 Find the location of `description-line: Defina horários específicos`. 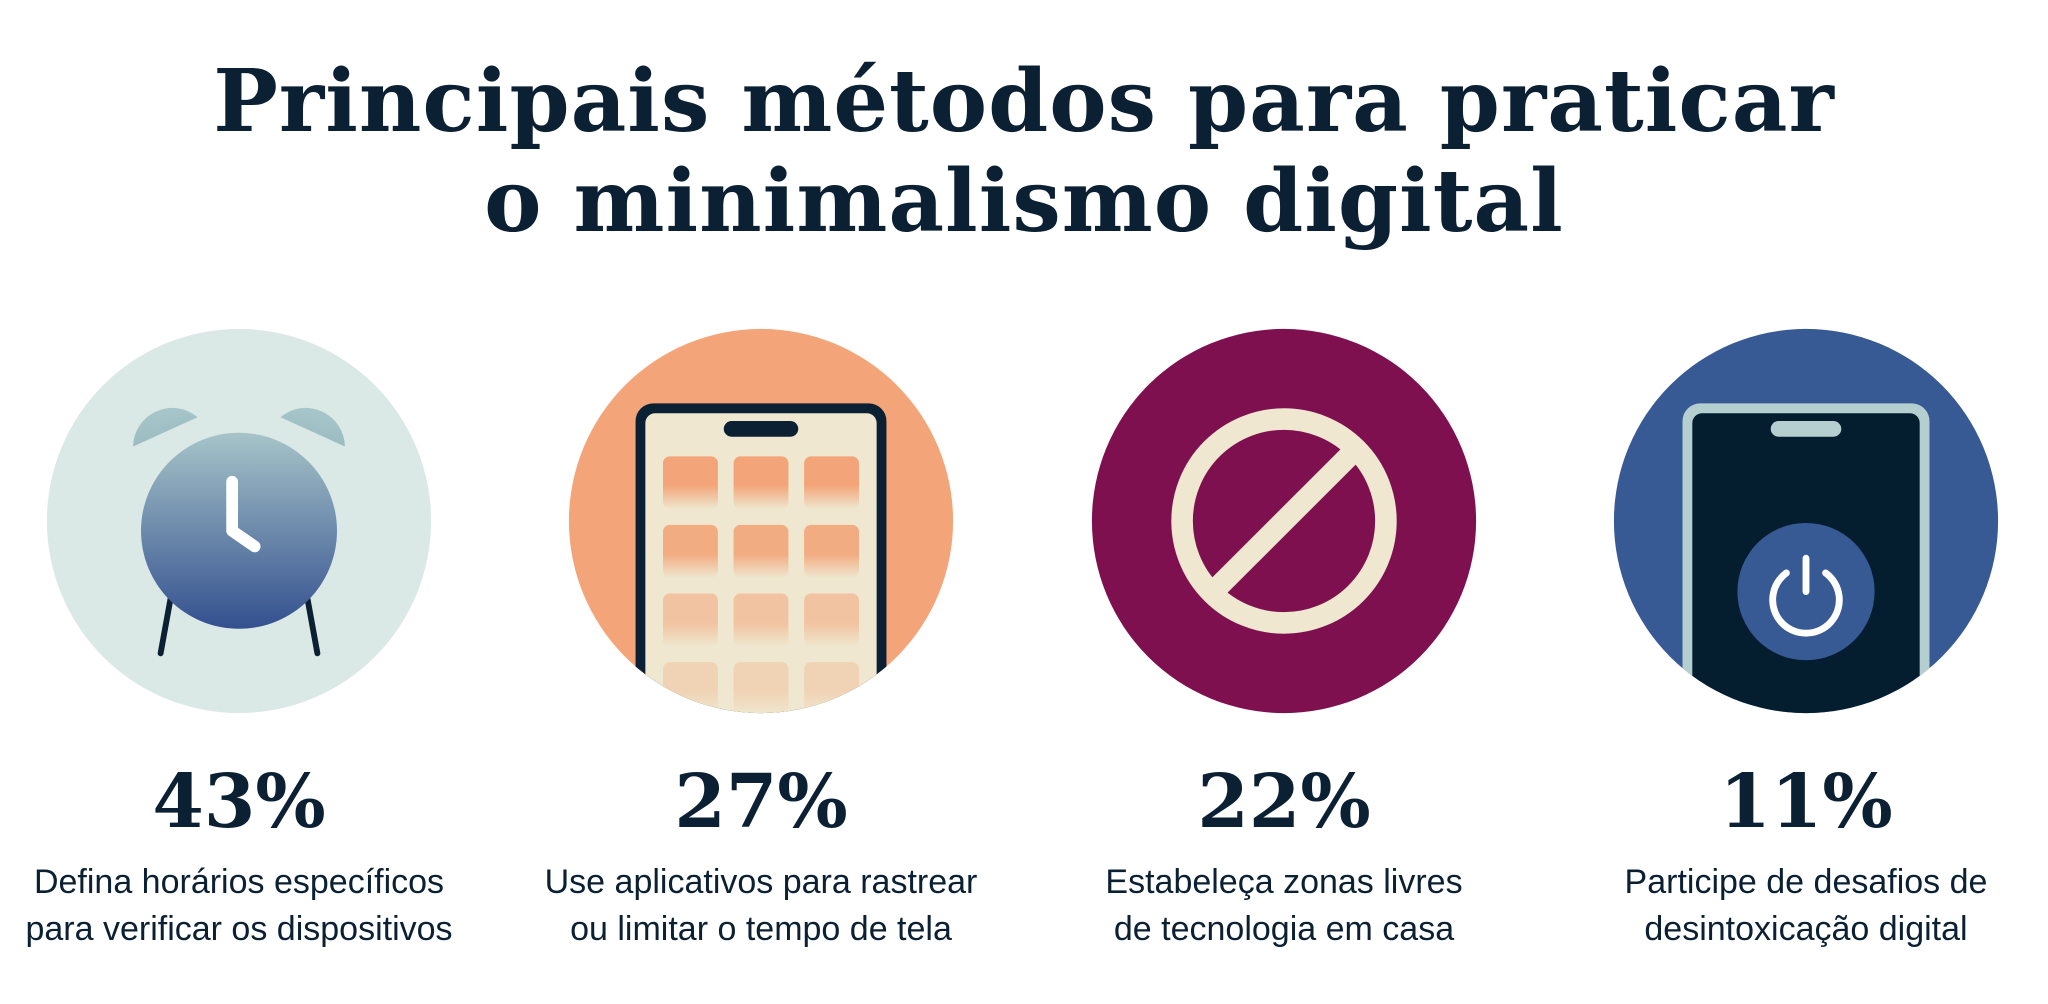

description-line: Defina horários específicos is located at coordinates (239, 882).